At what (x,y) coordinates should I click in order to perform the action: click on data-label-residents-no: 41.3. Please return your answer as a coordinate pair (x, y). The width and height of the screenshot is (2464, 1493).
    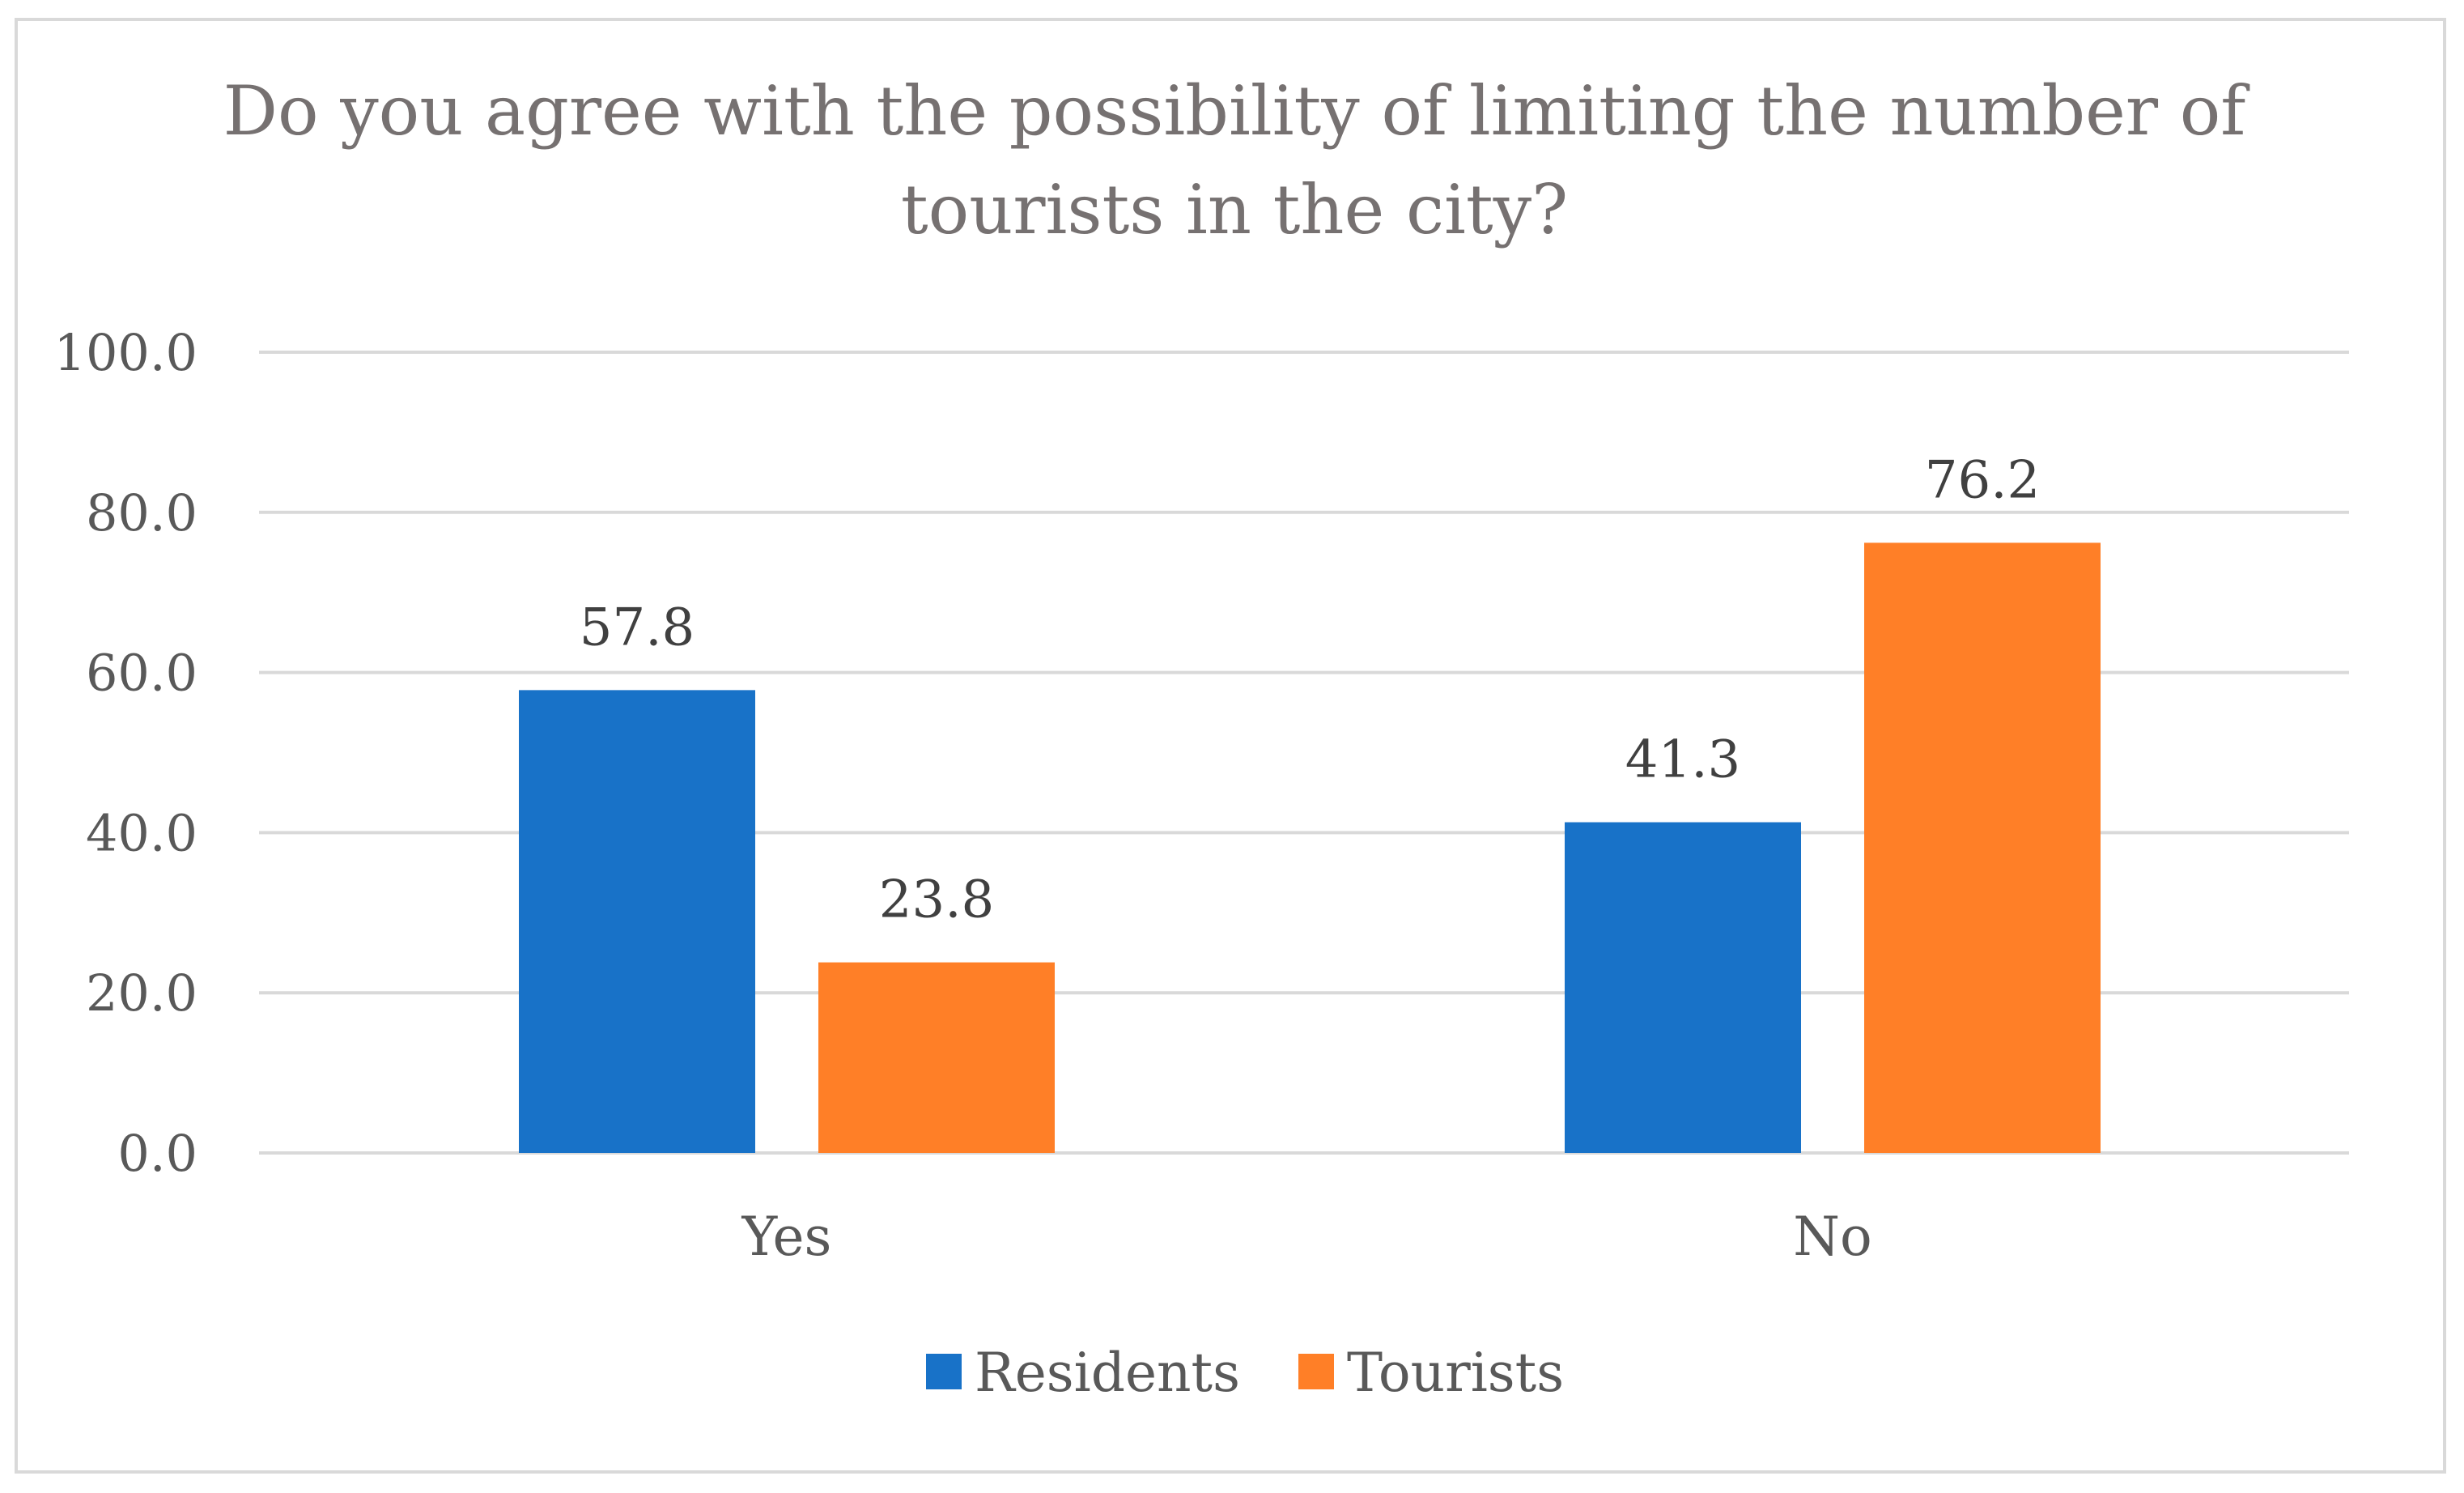
    Looking at the image, I should click on (1683, 760).